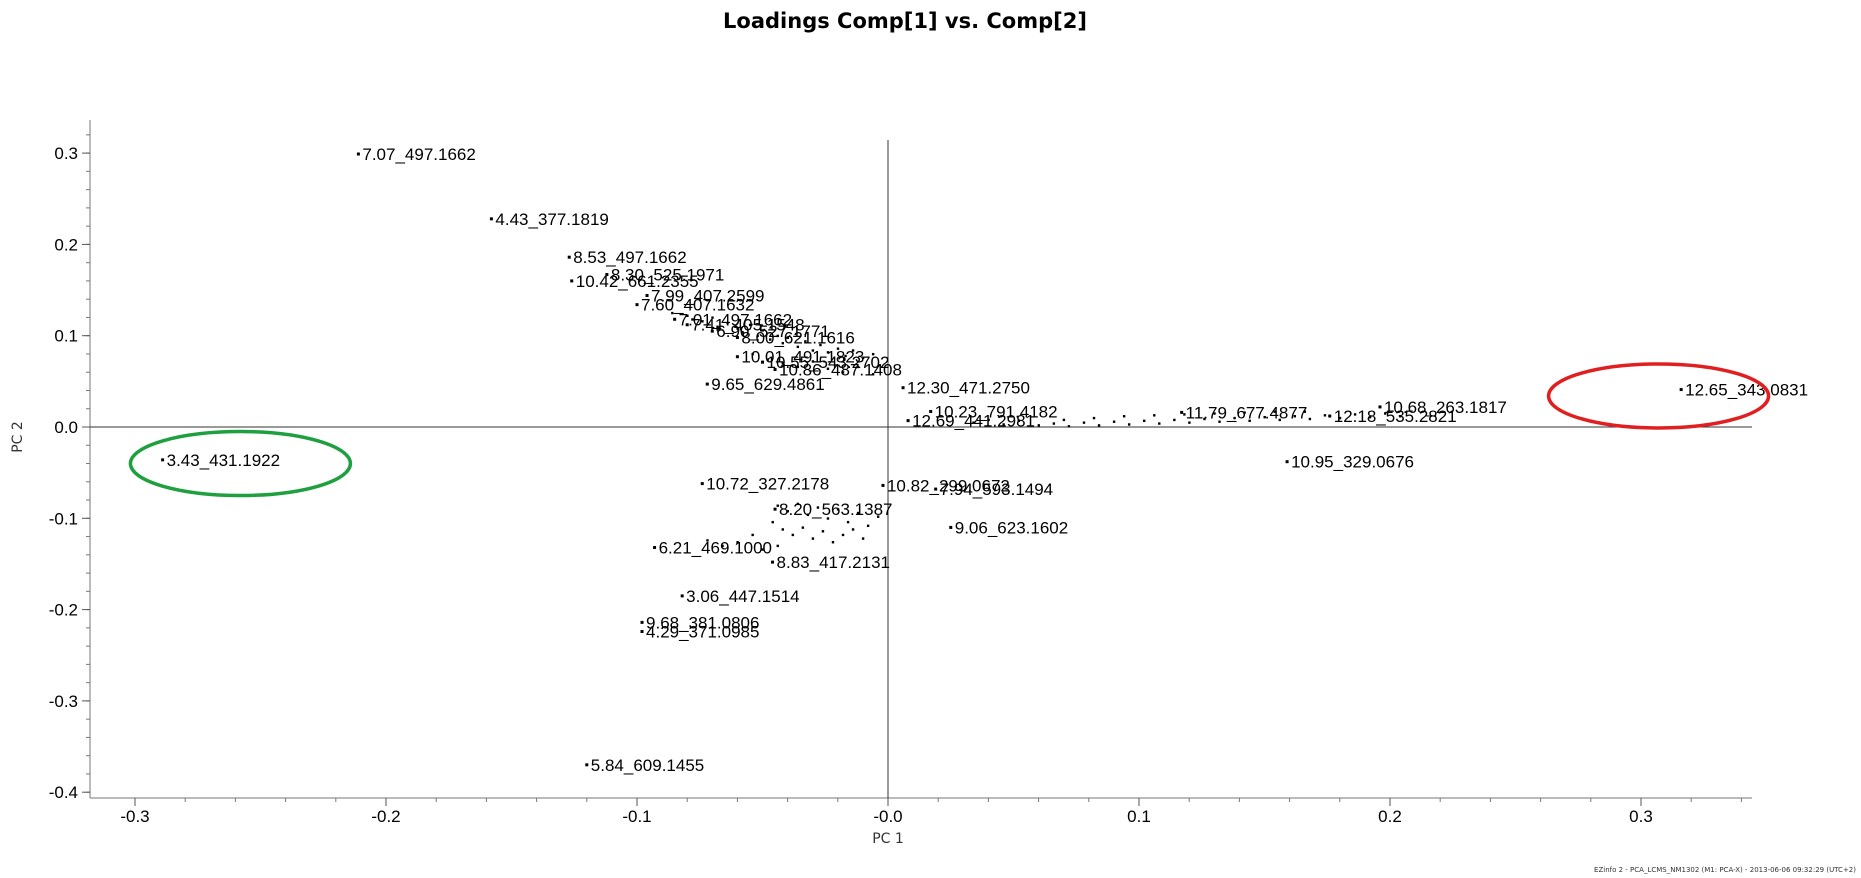  I want to click on point-label: 10.55_543.2702, so click(828, 362).